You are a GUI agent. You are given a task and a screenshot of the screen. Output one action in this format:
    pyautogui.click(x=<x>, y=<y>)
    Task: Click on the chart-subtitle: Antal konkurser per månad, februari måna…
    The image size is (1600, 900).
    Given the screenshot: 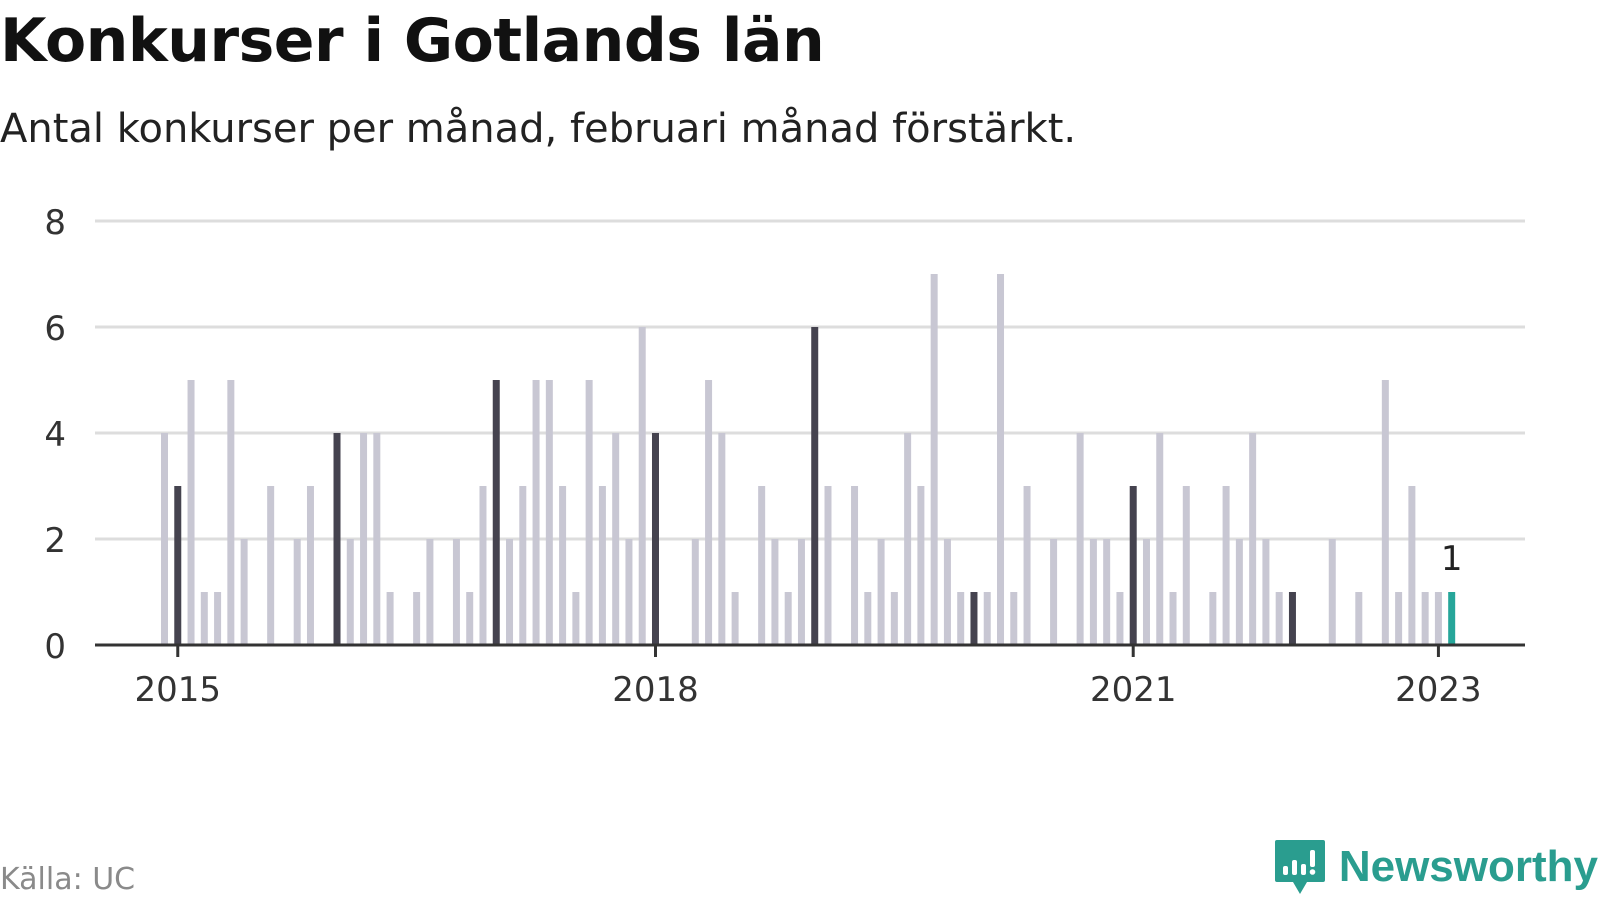 What is the action you would take?
    pyautogui.click(x=538, y=129)
    